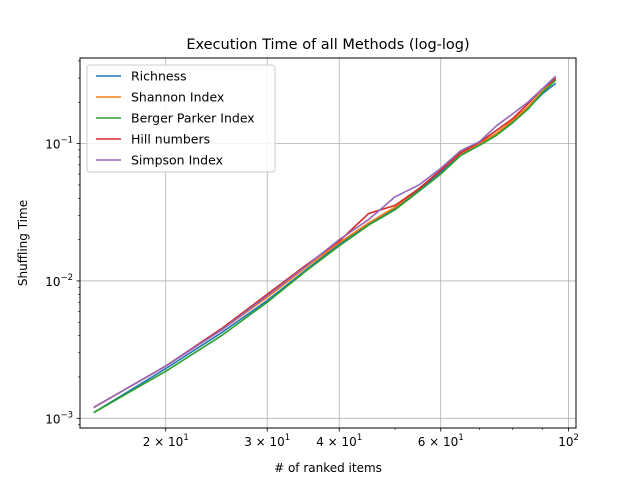  Describe the element at coordinates (59, 418) in the screenshot. I see `y-tick-label: 10⁻³` at that location.